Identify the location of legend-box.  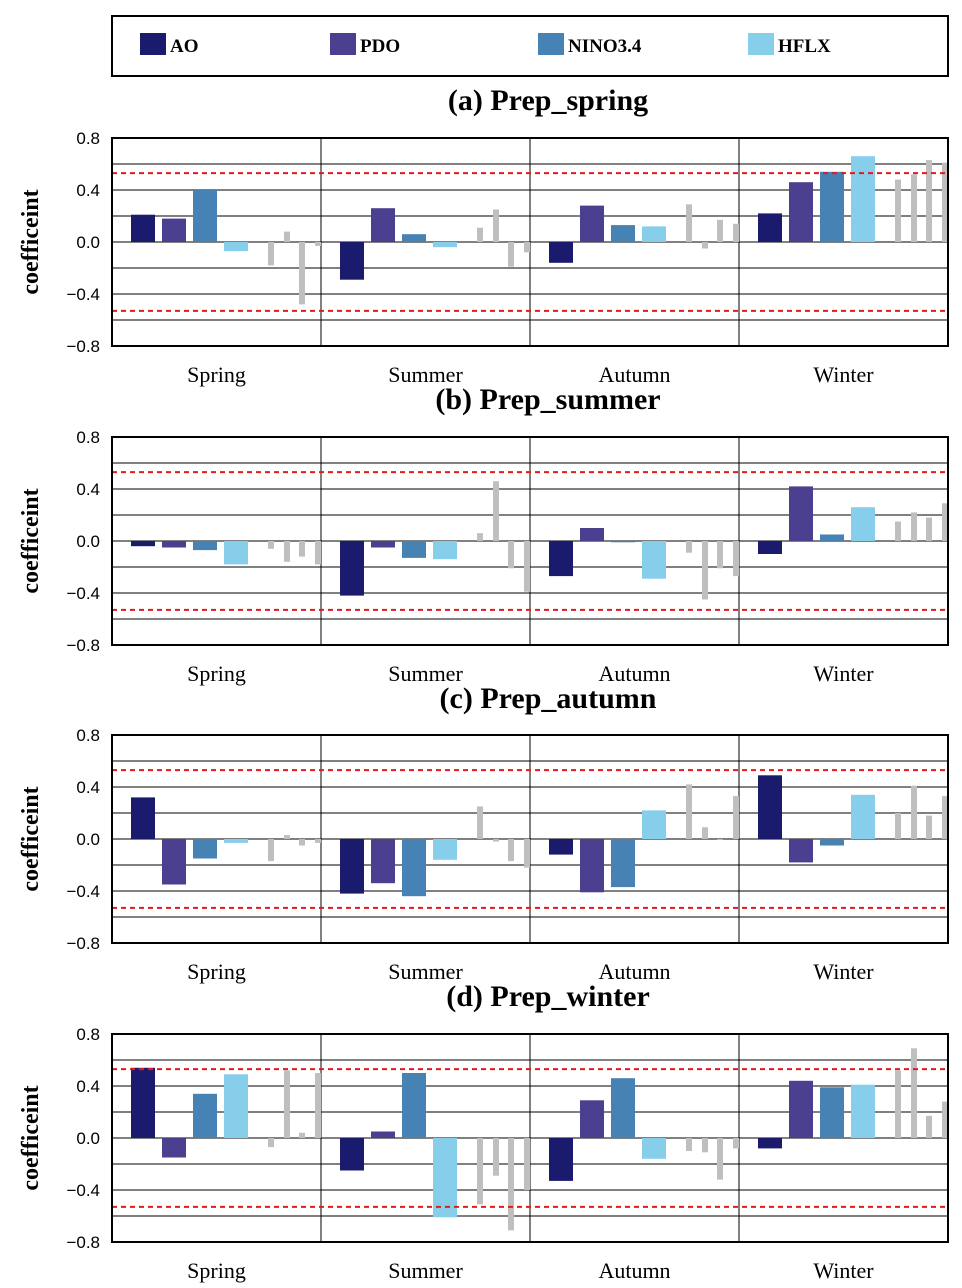
(530, 46).